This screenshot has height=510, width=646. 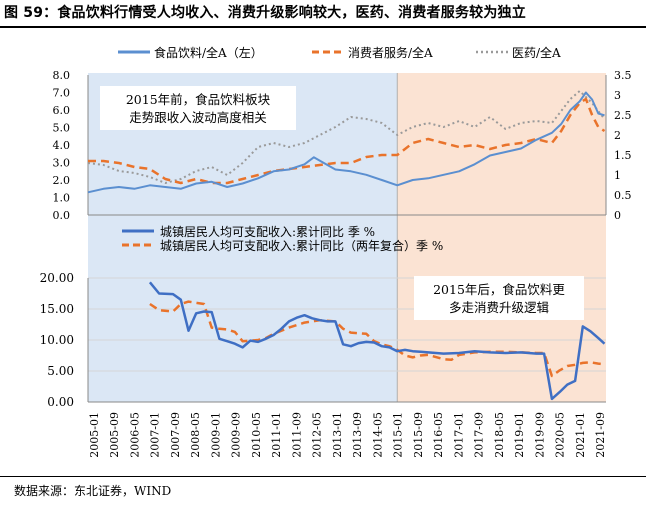 I want to click on bottom-y-tick-label: 15.00, so click(x=57, y=309).